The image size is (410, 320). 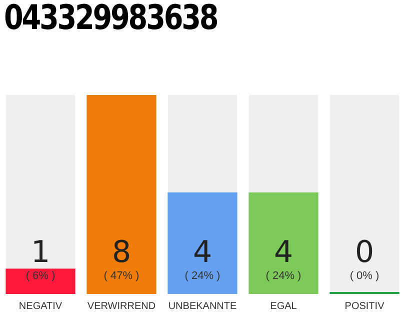 What do you see at coordinates (122, 276) in the screenshot?
I see `data-label: ( 47% )` at bounding box center [122, 276].